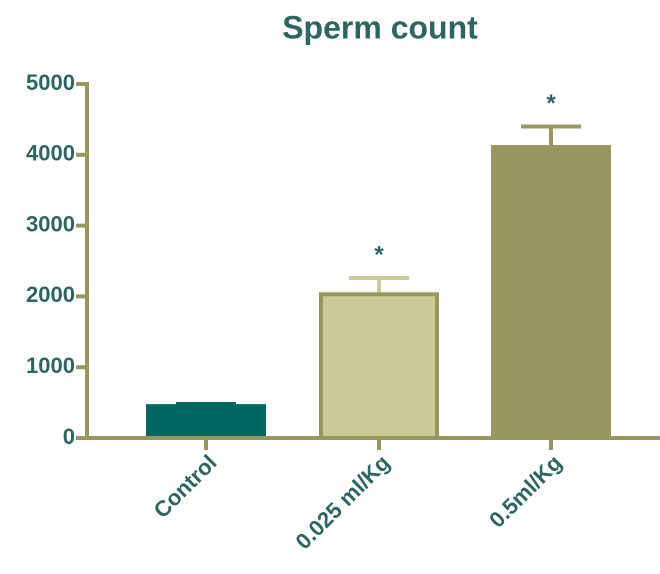 This screenshot has width=660, height=574. I want to click on y-tick-label: 3000, so click(50, 223).